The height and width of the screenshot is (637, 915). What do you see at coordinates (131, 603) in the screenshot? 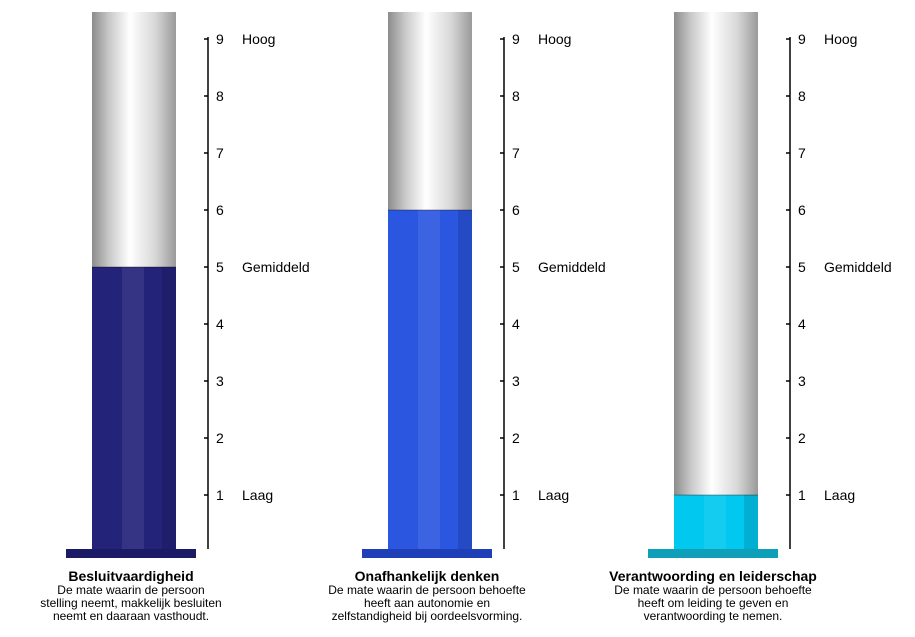
I see `gauge-description-line: stelling neemt, makkelijk besluiten` at bounding box center [131, 603].